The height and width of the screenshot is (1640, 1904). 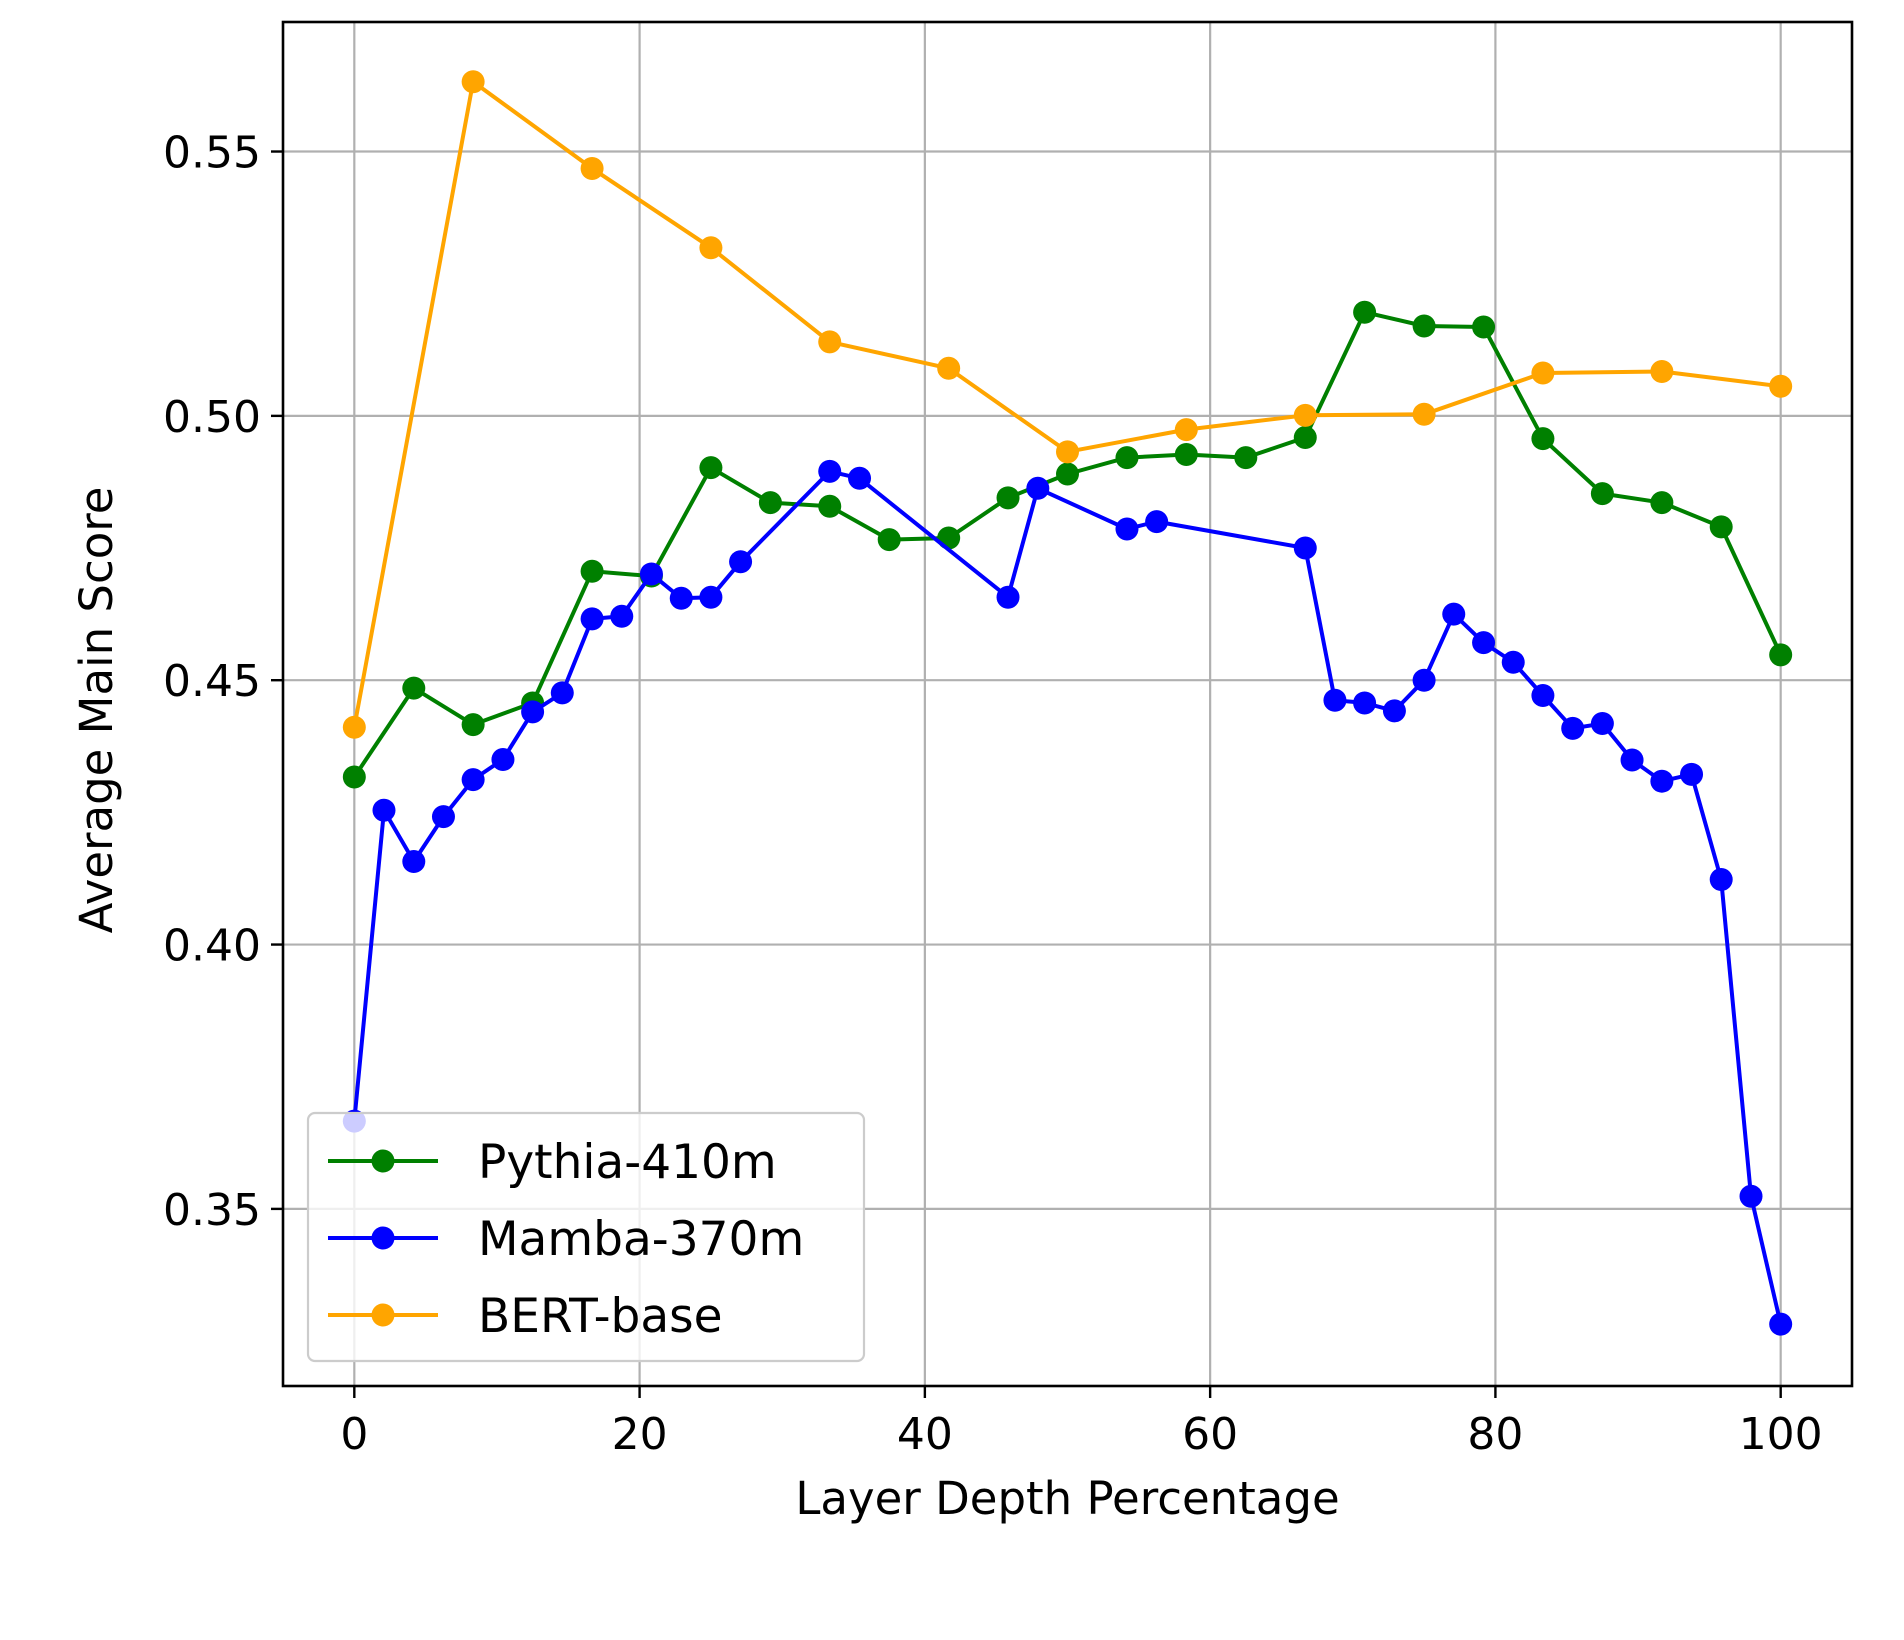 What do you see at coordinates (96, 710) in the screenshot?
I see `y-axis-label: Average Main Score` at bounding box center [96, 710].